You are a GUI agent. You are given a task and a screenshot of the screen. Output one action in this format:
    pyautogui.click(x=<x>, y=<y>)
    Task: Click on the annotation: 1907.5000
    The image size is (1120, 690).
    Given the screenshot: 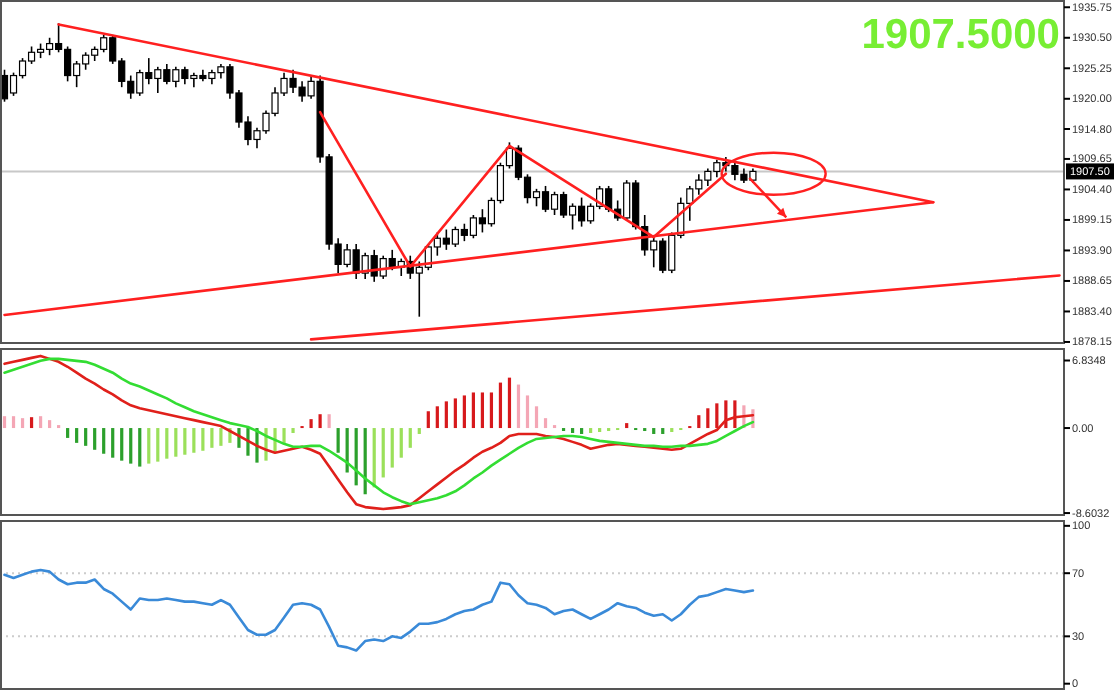 What is the action you would take?
    pyautogui.click(x=960, y=35)
    